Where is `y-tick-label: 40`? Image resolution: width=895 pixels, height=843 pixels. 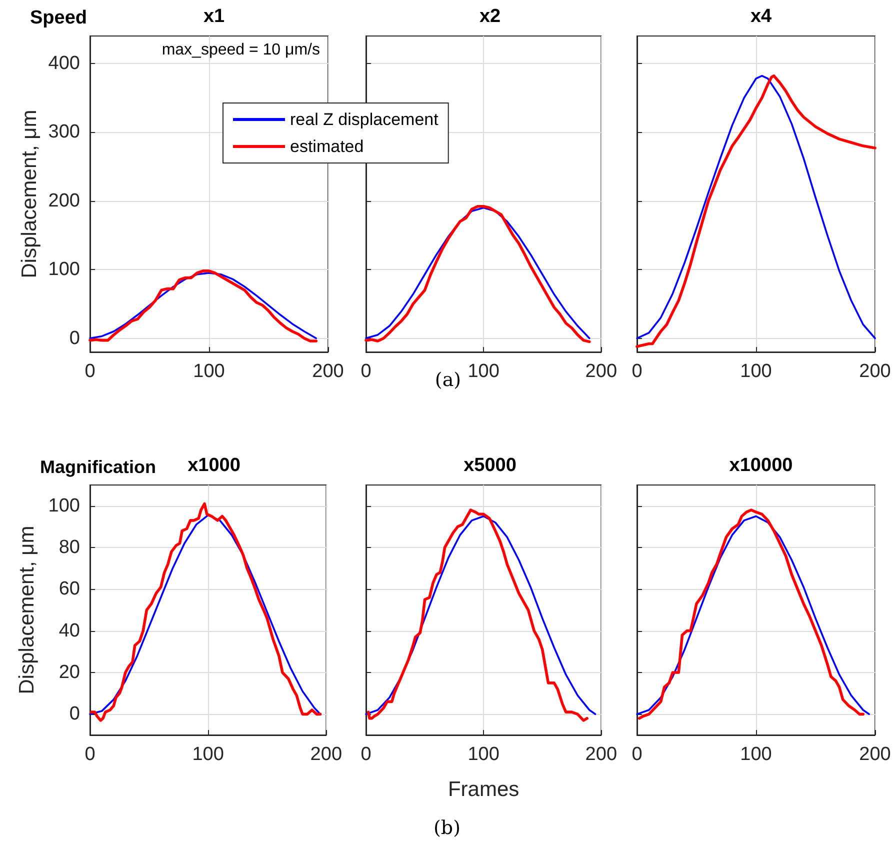 y-tick-label: 40 is located at coordinates (69, 631).